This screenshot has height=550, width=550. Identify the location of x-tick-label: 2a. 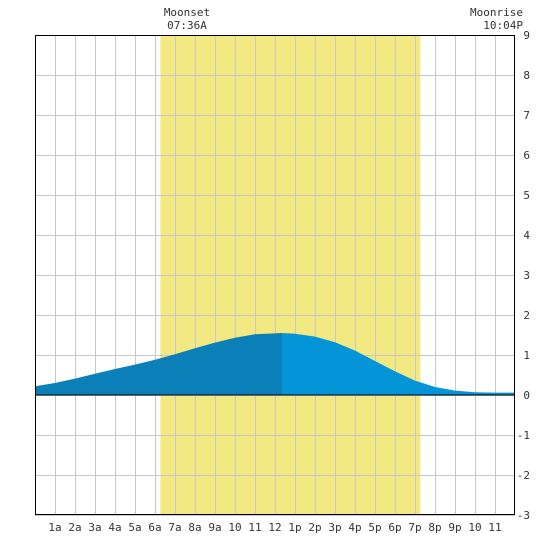
(74, 527).